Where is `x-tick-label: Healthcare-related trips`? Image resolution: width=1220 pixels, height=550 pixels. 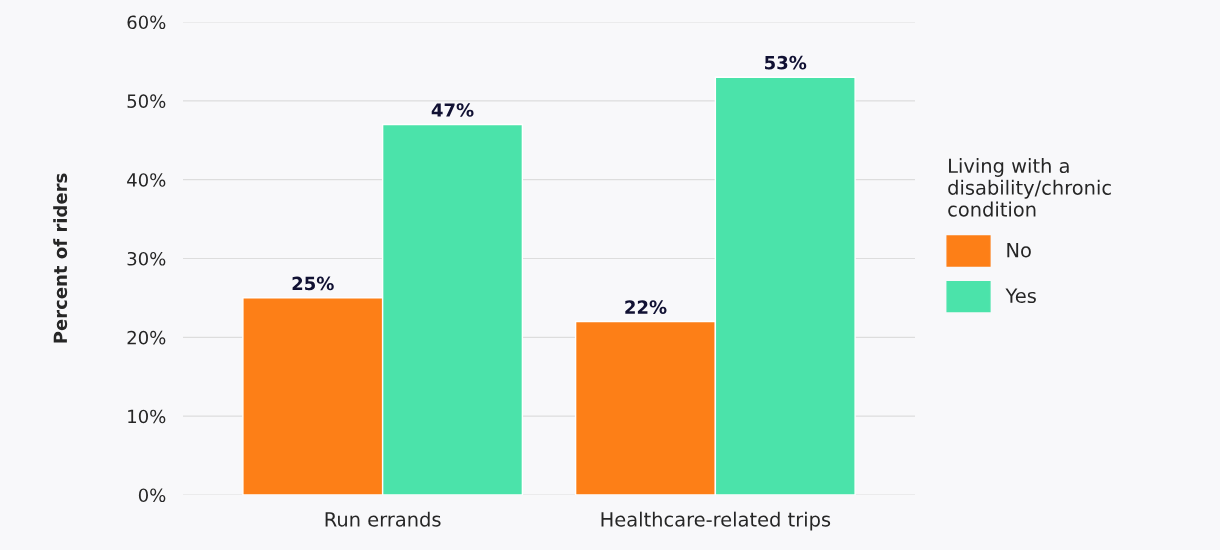
x-tick-label: Healthcare-related trips is located at coordinates (716, 521).